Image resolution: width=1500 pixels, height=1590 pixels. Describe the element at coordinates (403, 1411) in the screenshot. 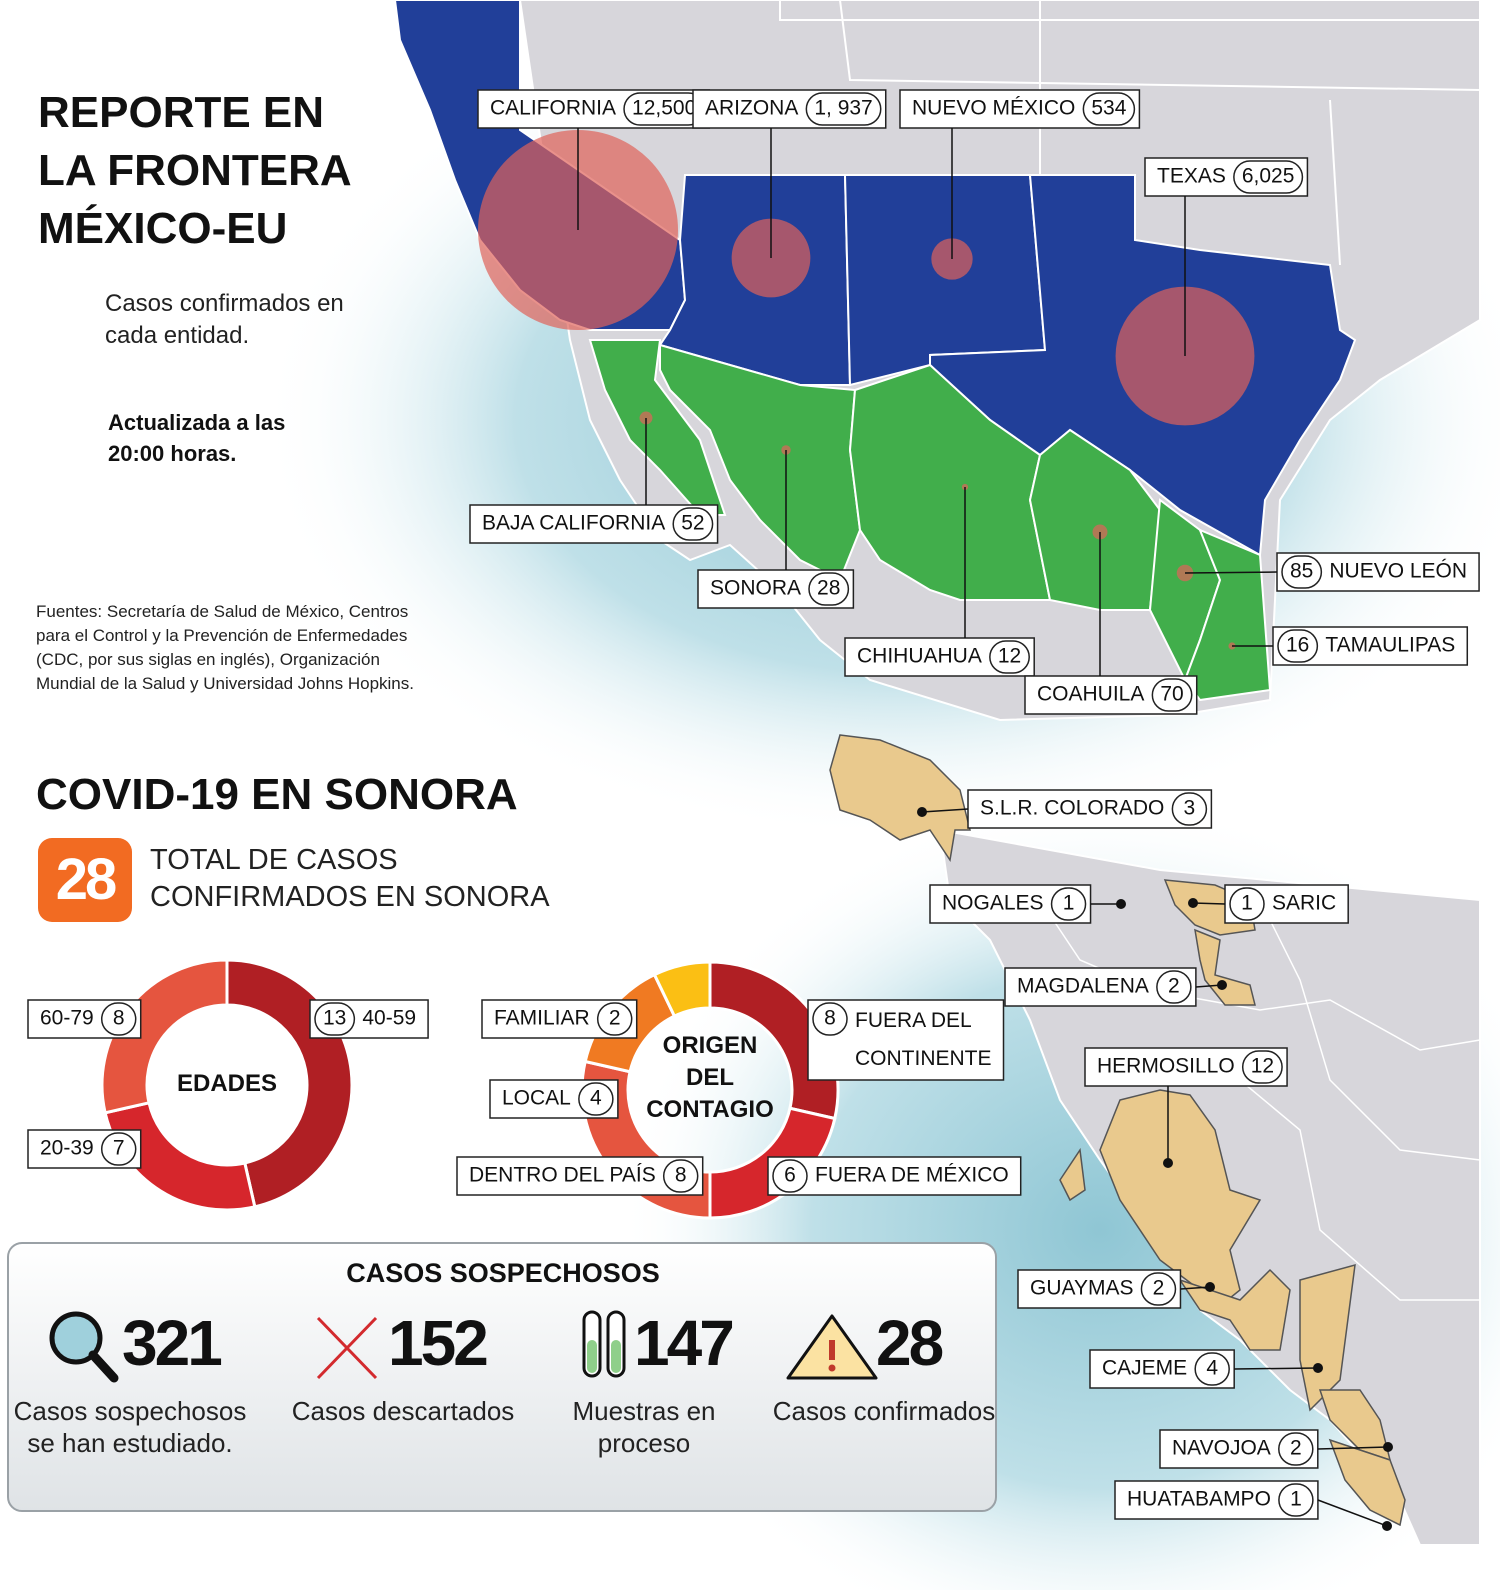

I see `stat-caption: Casos descartados` at that location.